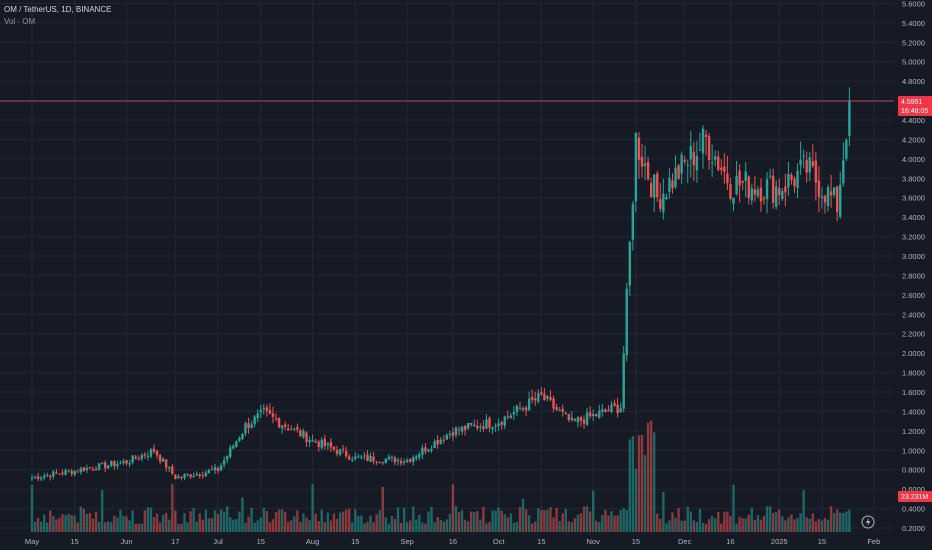  Describe the element at coordinates (453, 541) in the screenshot. I see `time-tick-label: 16` at that location.